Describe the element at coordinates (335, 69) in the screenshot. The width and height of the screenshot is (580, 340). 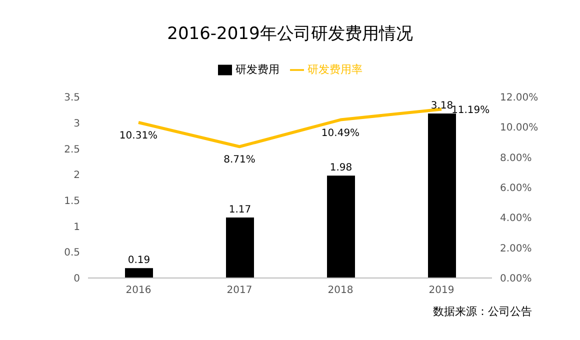
I see `legend-label: 研发费用率` at that location.